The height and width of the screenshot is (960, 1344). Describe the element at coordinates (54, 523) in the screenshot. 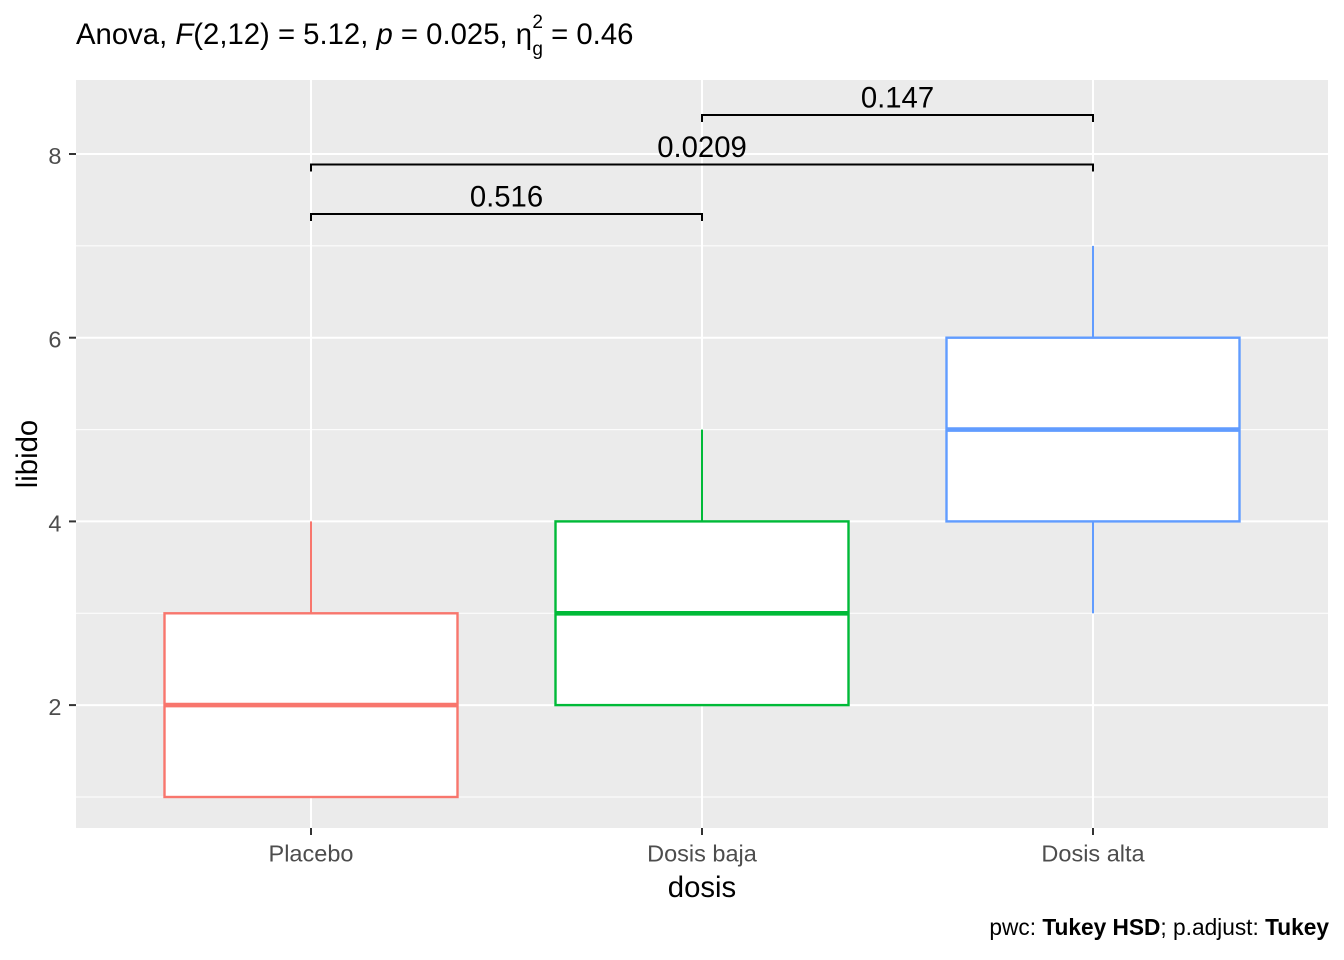

I see `svg-text: 4` at that location.